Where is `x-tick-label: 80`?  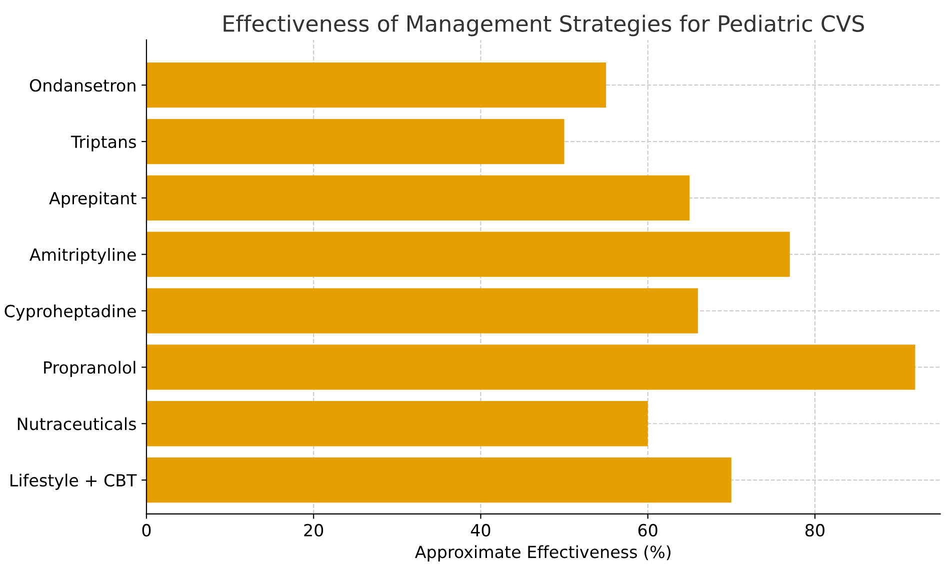
x-tick-label: 80 is located at coordinates (814, 530).